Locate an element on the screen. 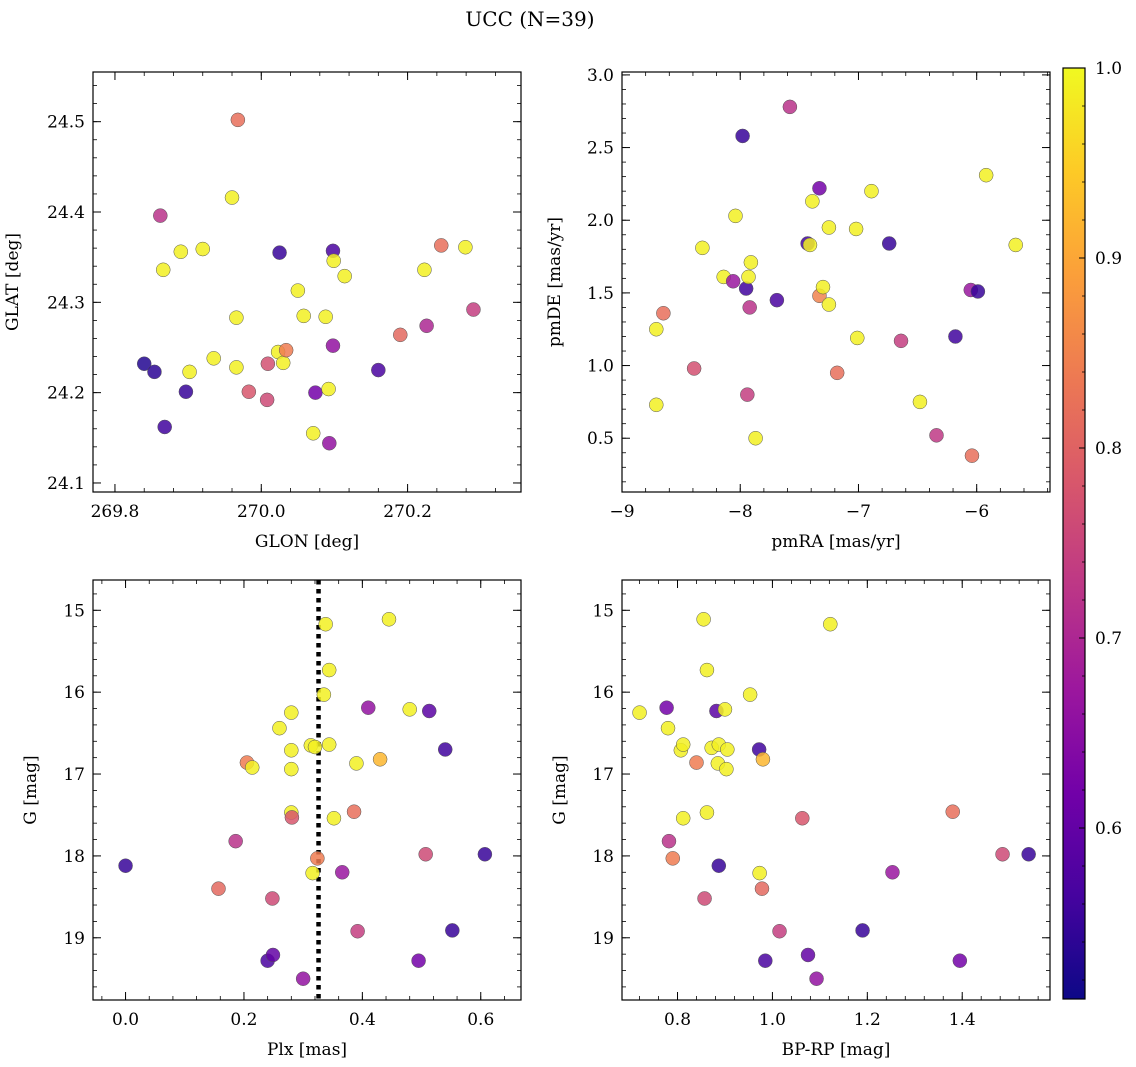  y-axis-label: G [mag] is located at coordinates (31, 789).